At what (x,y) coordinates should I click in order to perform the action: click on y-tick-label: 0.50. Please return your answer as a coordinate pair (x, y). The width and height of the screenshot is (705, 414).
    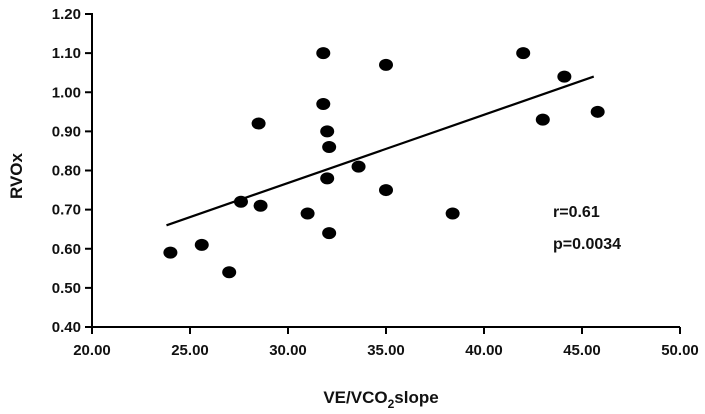
    Looking at the image, I should click on (66, 288).